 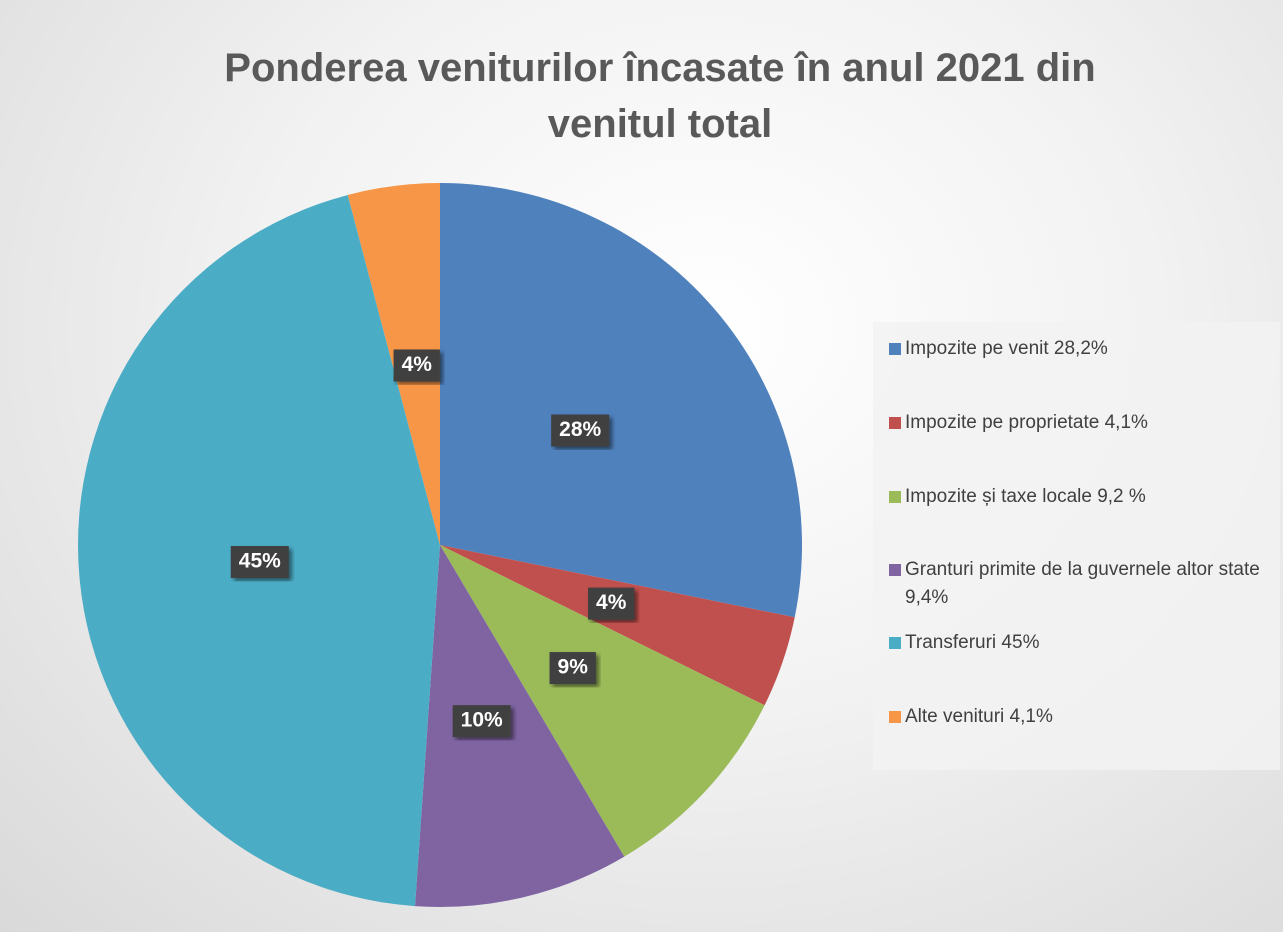 I want to click on data-label: 28%, so click(x=580, y=430).